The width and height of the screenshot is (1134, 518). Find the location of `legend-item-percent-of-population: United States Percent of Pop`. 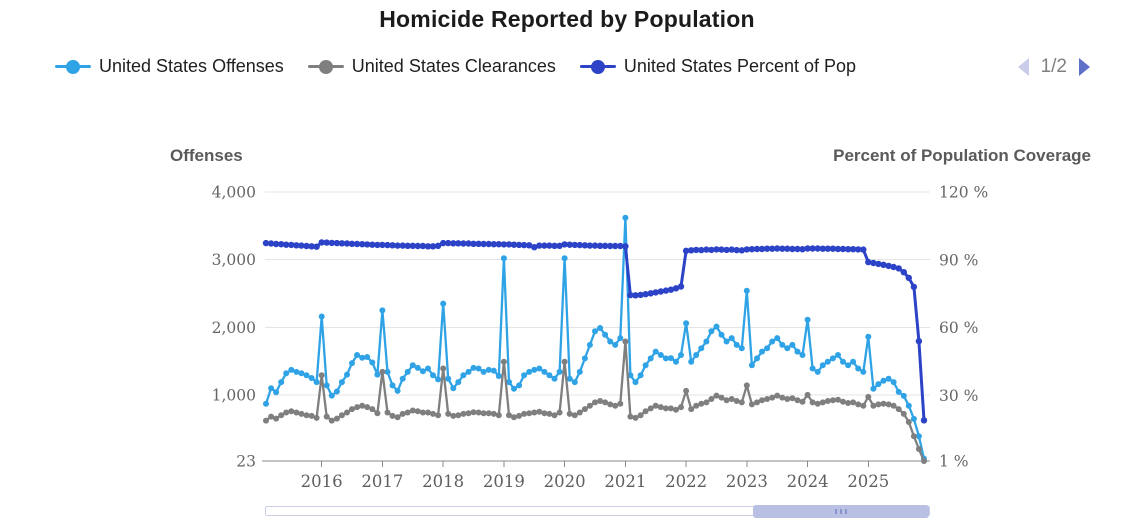

legend-item-percent-of-population: United States Percent of Pop is located at coordinates (717, 66).